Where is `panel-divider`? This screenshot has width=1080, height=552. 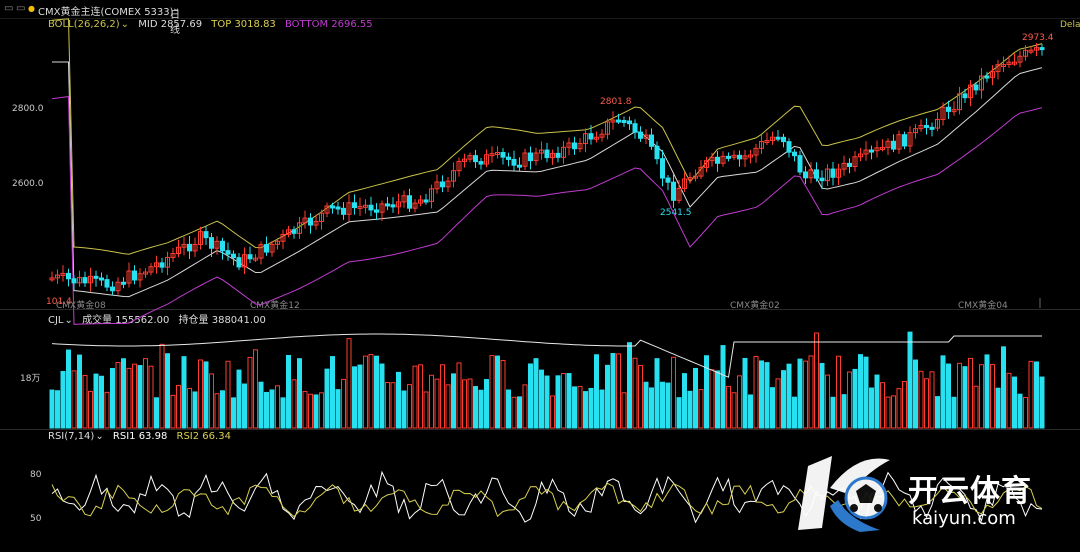
panel-divider is located at coordinates (540, 429).